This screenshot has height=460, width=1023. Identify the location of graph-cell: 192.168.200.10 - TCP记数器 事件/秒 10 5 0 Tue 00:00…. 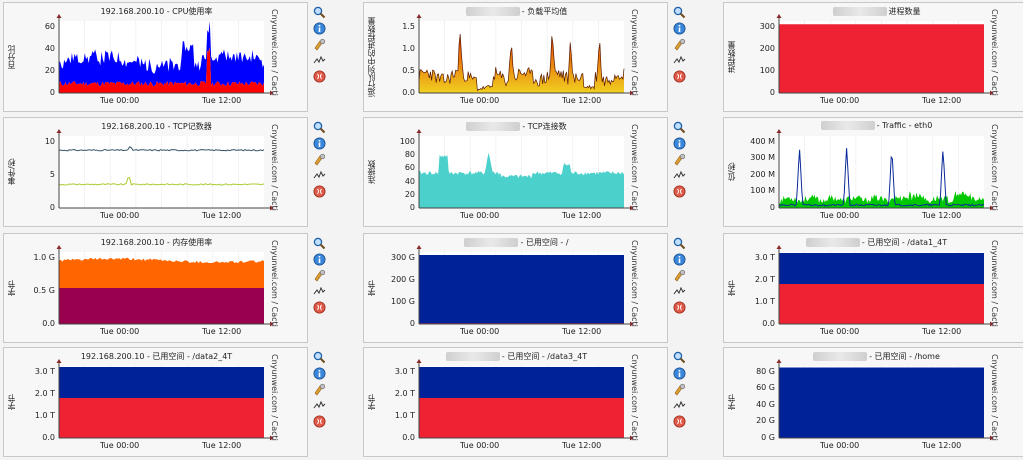
(171, 172).